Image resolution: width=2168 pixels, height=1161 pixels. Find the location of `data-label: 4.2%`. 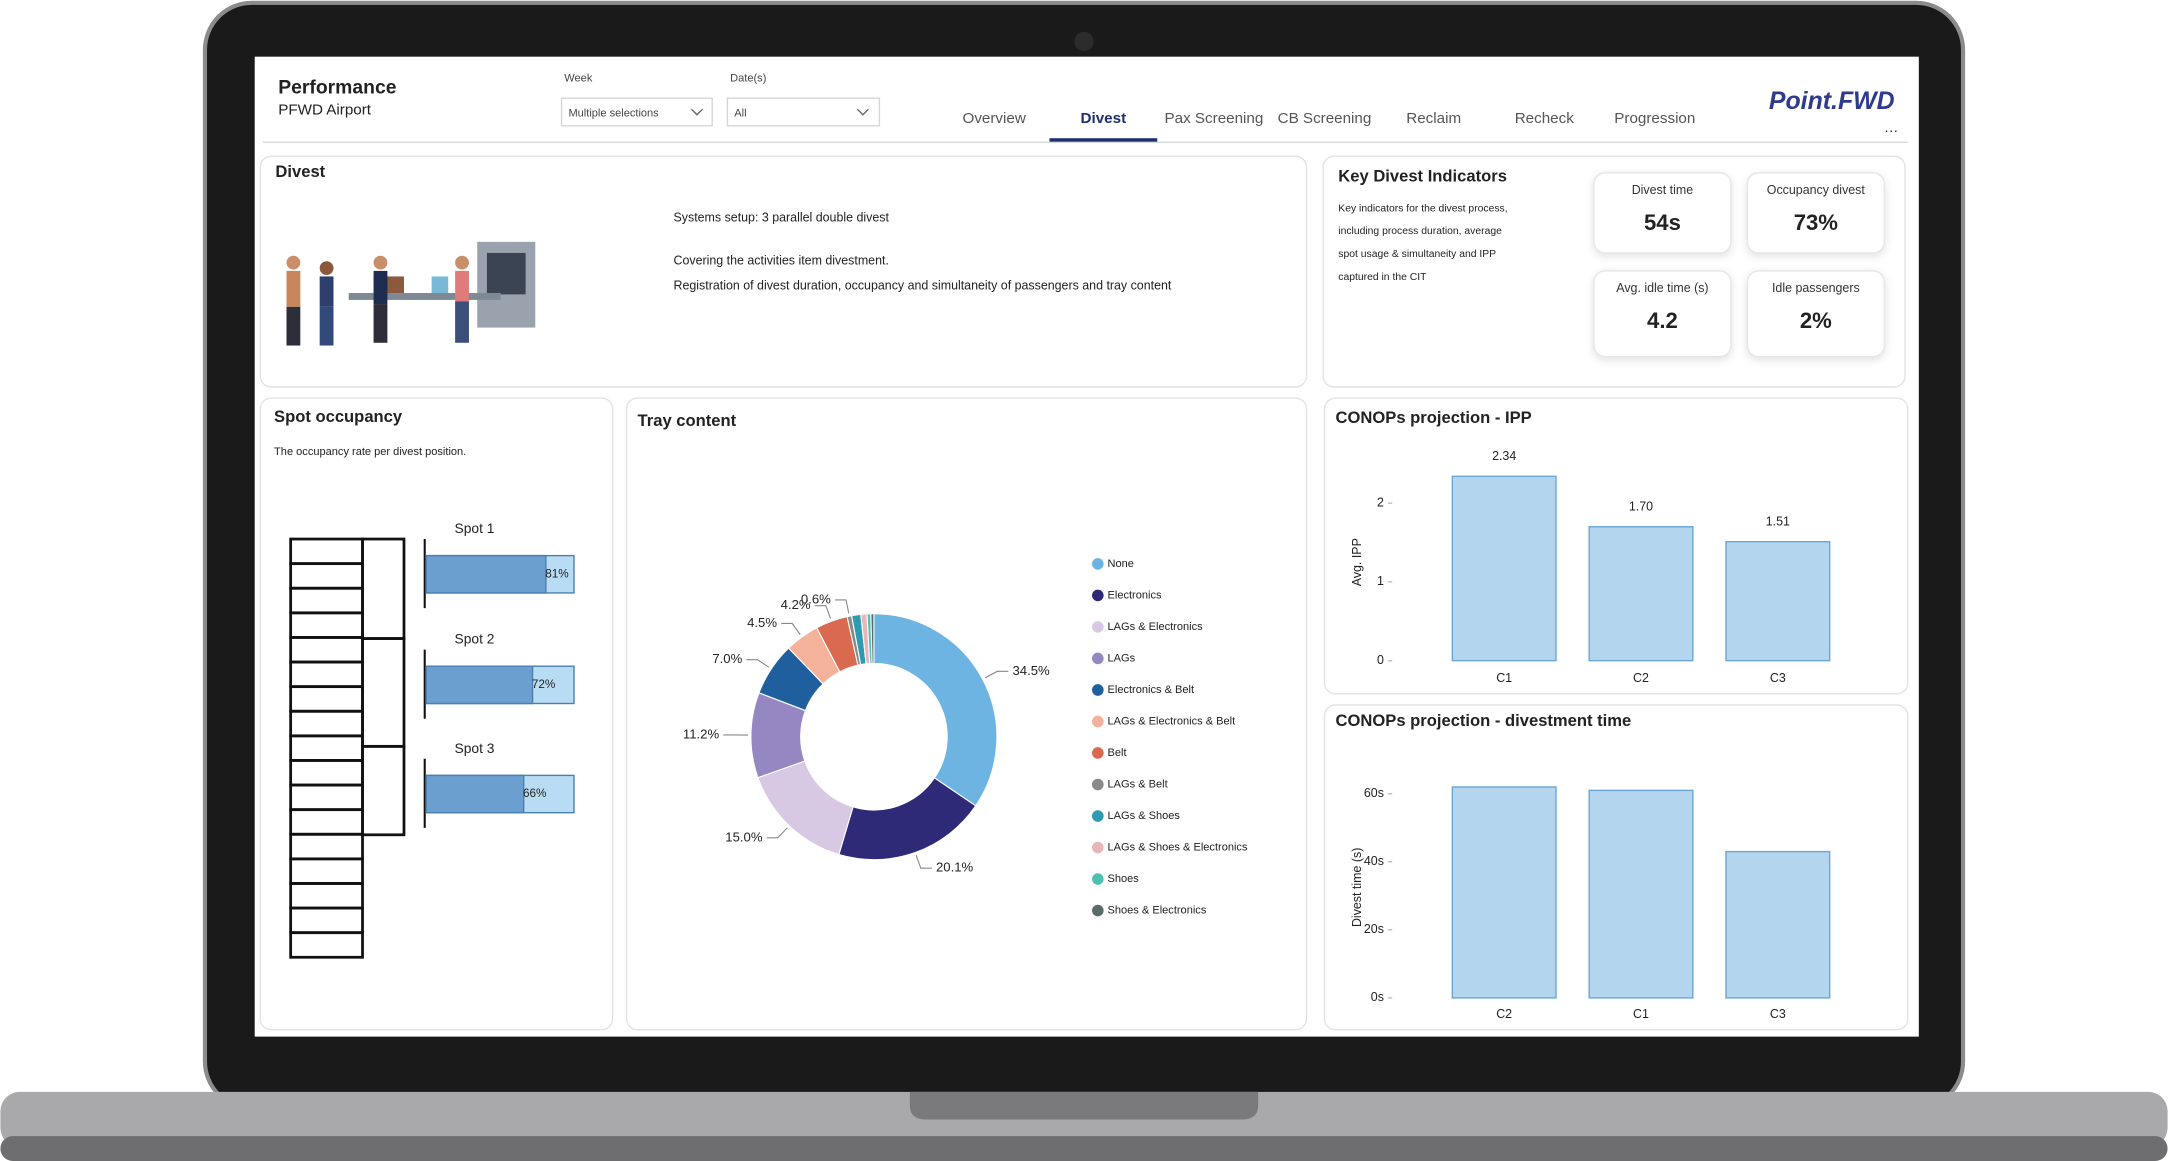

data-label: 4.2% is located at coordinates (796, 604).